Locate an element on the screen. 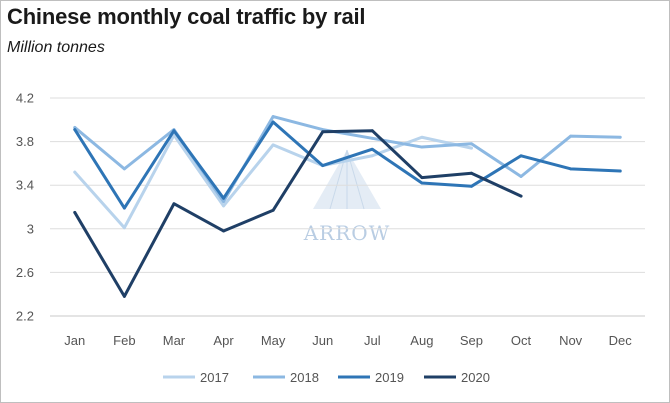 The image size is (670, 403). x-tick-label: Apr is located at coordinates (223, 340).